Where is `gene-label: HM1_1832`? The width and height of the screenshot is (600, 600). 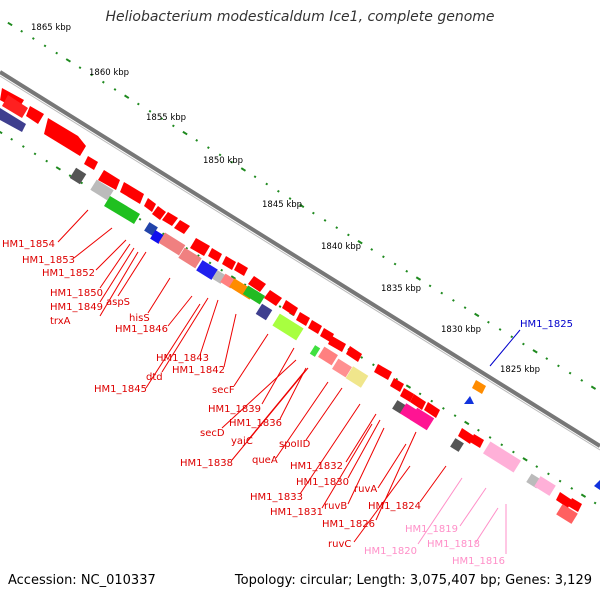 gene-label: HM1_1832 is located at coordinates (316, 466).